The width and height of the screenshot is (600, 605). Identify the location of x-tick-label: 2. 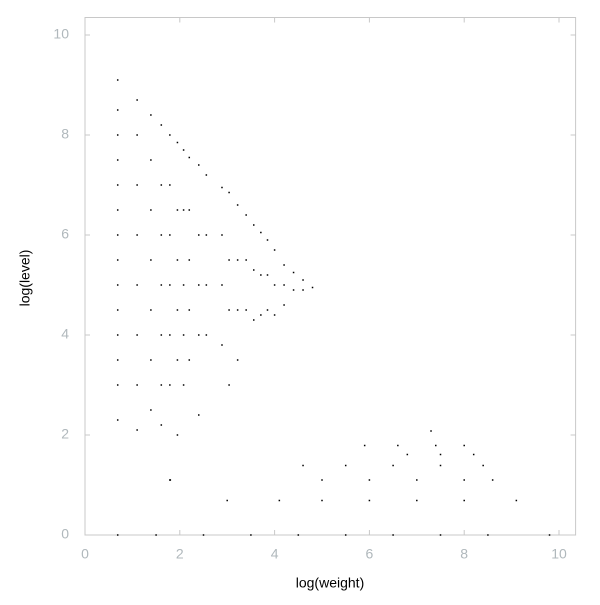
(180, 554).